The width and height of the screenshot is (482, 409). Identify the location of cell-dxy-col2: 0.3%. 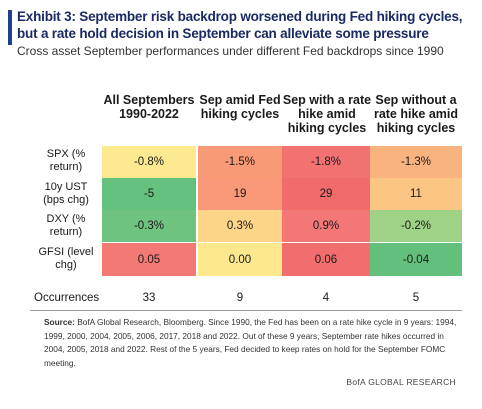
(240, 226).